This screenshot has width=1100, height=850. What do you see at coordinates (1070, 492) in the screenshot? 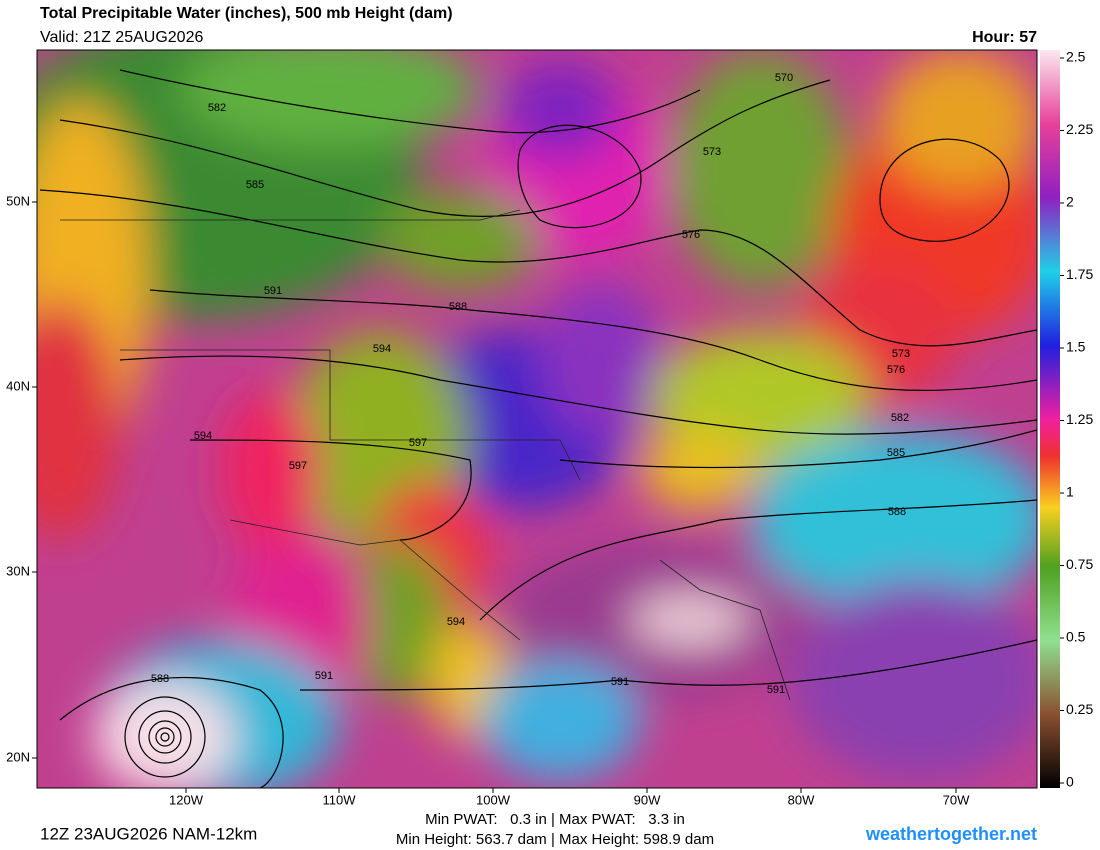
I see `colorbar-label: 1` at bounding box center [1070, 492].